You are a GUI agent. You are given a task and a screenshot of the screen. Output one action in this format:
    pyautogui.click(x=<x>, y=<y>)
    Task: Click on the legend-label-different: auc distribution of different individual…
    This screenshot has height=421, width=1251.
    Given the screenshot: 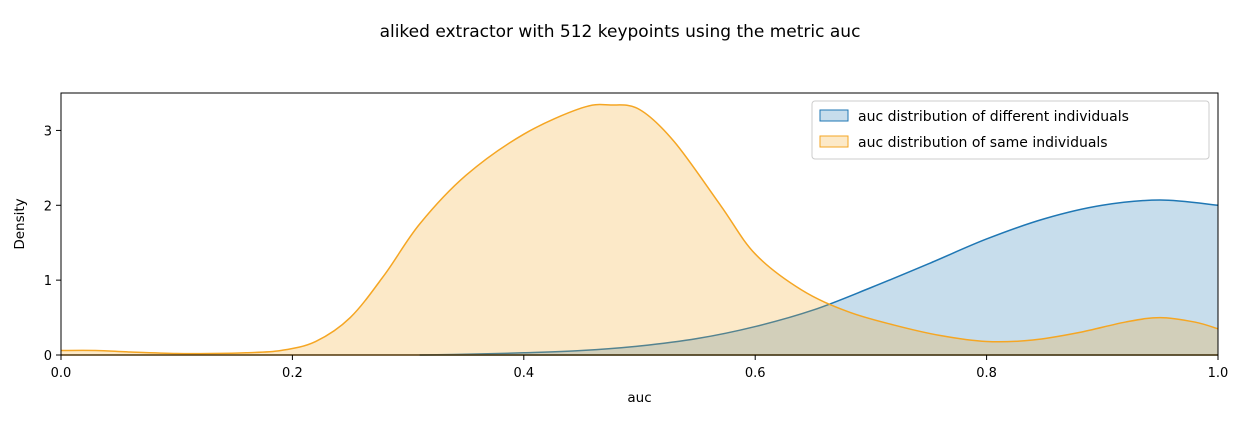 What is the action you would take?
    pyautogui.click(x=993, y=117)
    